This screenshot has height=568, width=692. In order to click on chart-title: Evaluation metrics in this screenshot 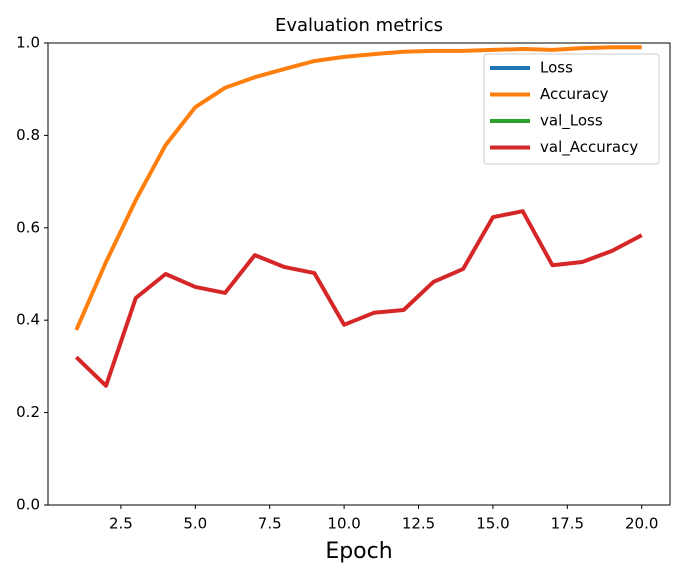, I will do `click(359, 25)`.